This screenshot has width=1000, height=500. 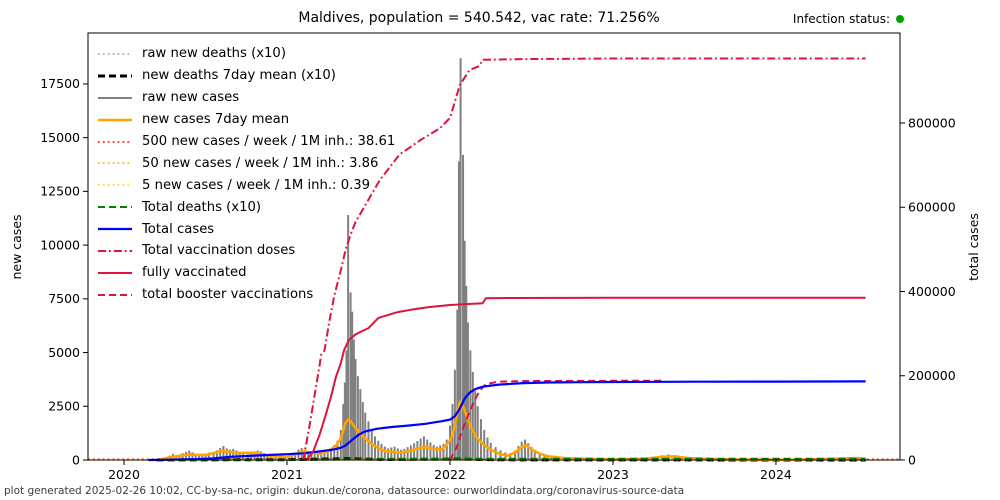 What do you see at coordinates (932, 291) in the screenshot?
I see `y-tick-label-right: 400000` at bounding box center [932, 291].